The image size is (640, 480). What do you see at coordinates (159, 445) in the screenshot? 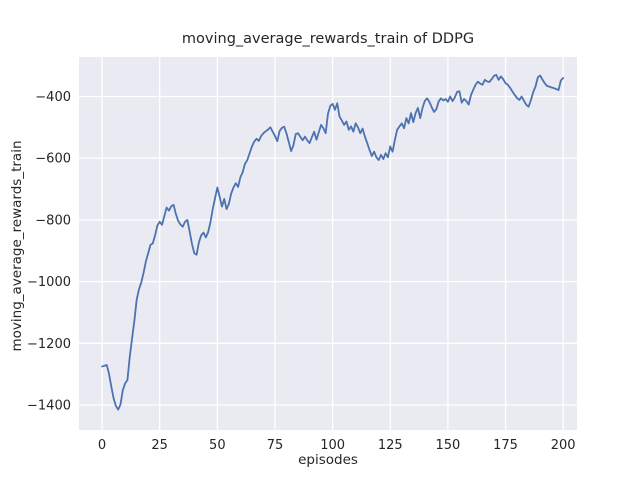
I see `x-tick-label-1: 25` at bounding box center [159, 445].